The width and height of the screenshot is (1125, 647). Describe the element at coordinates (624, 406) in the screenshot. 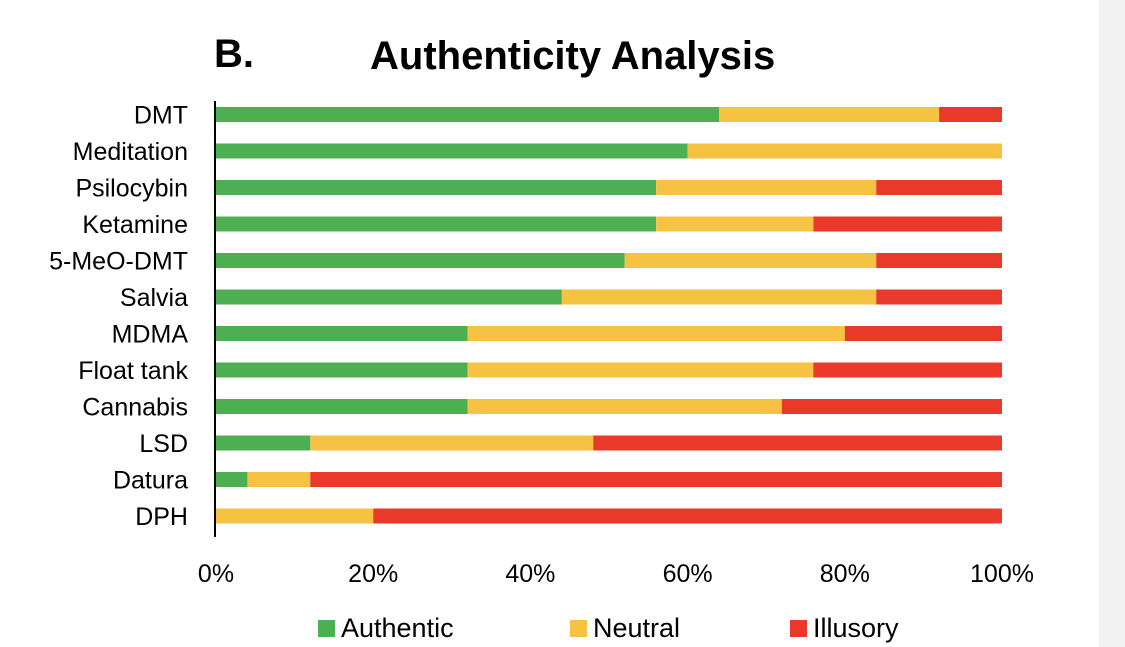

I see `bar-cannabis-neutral` at that location.